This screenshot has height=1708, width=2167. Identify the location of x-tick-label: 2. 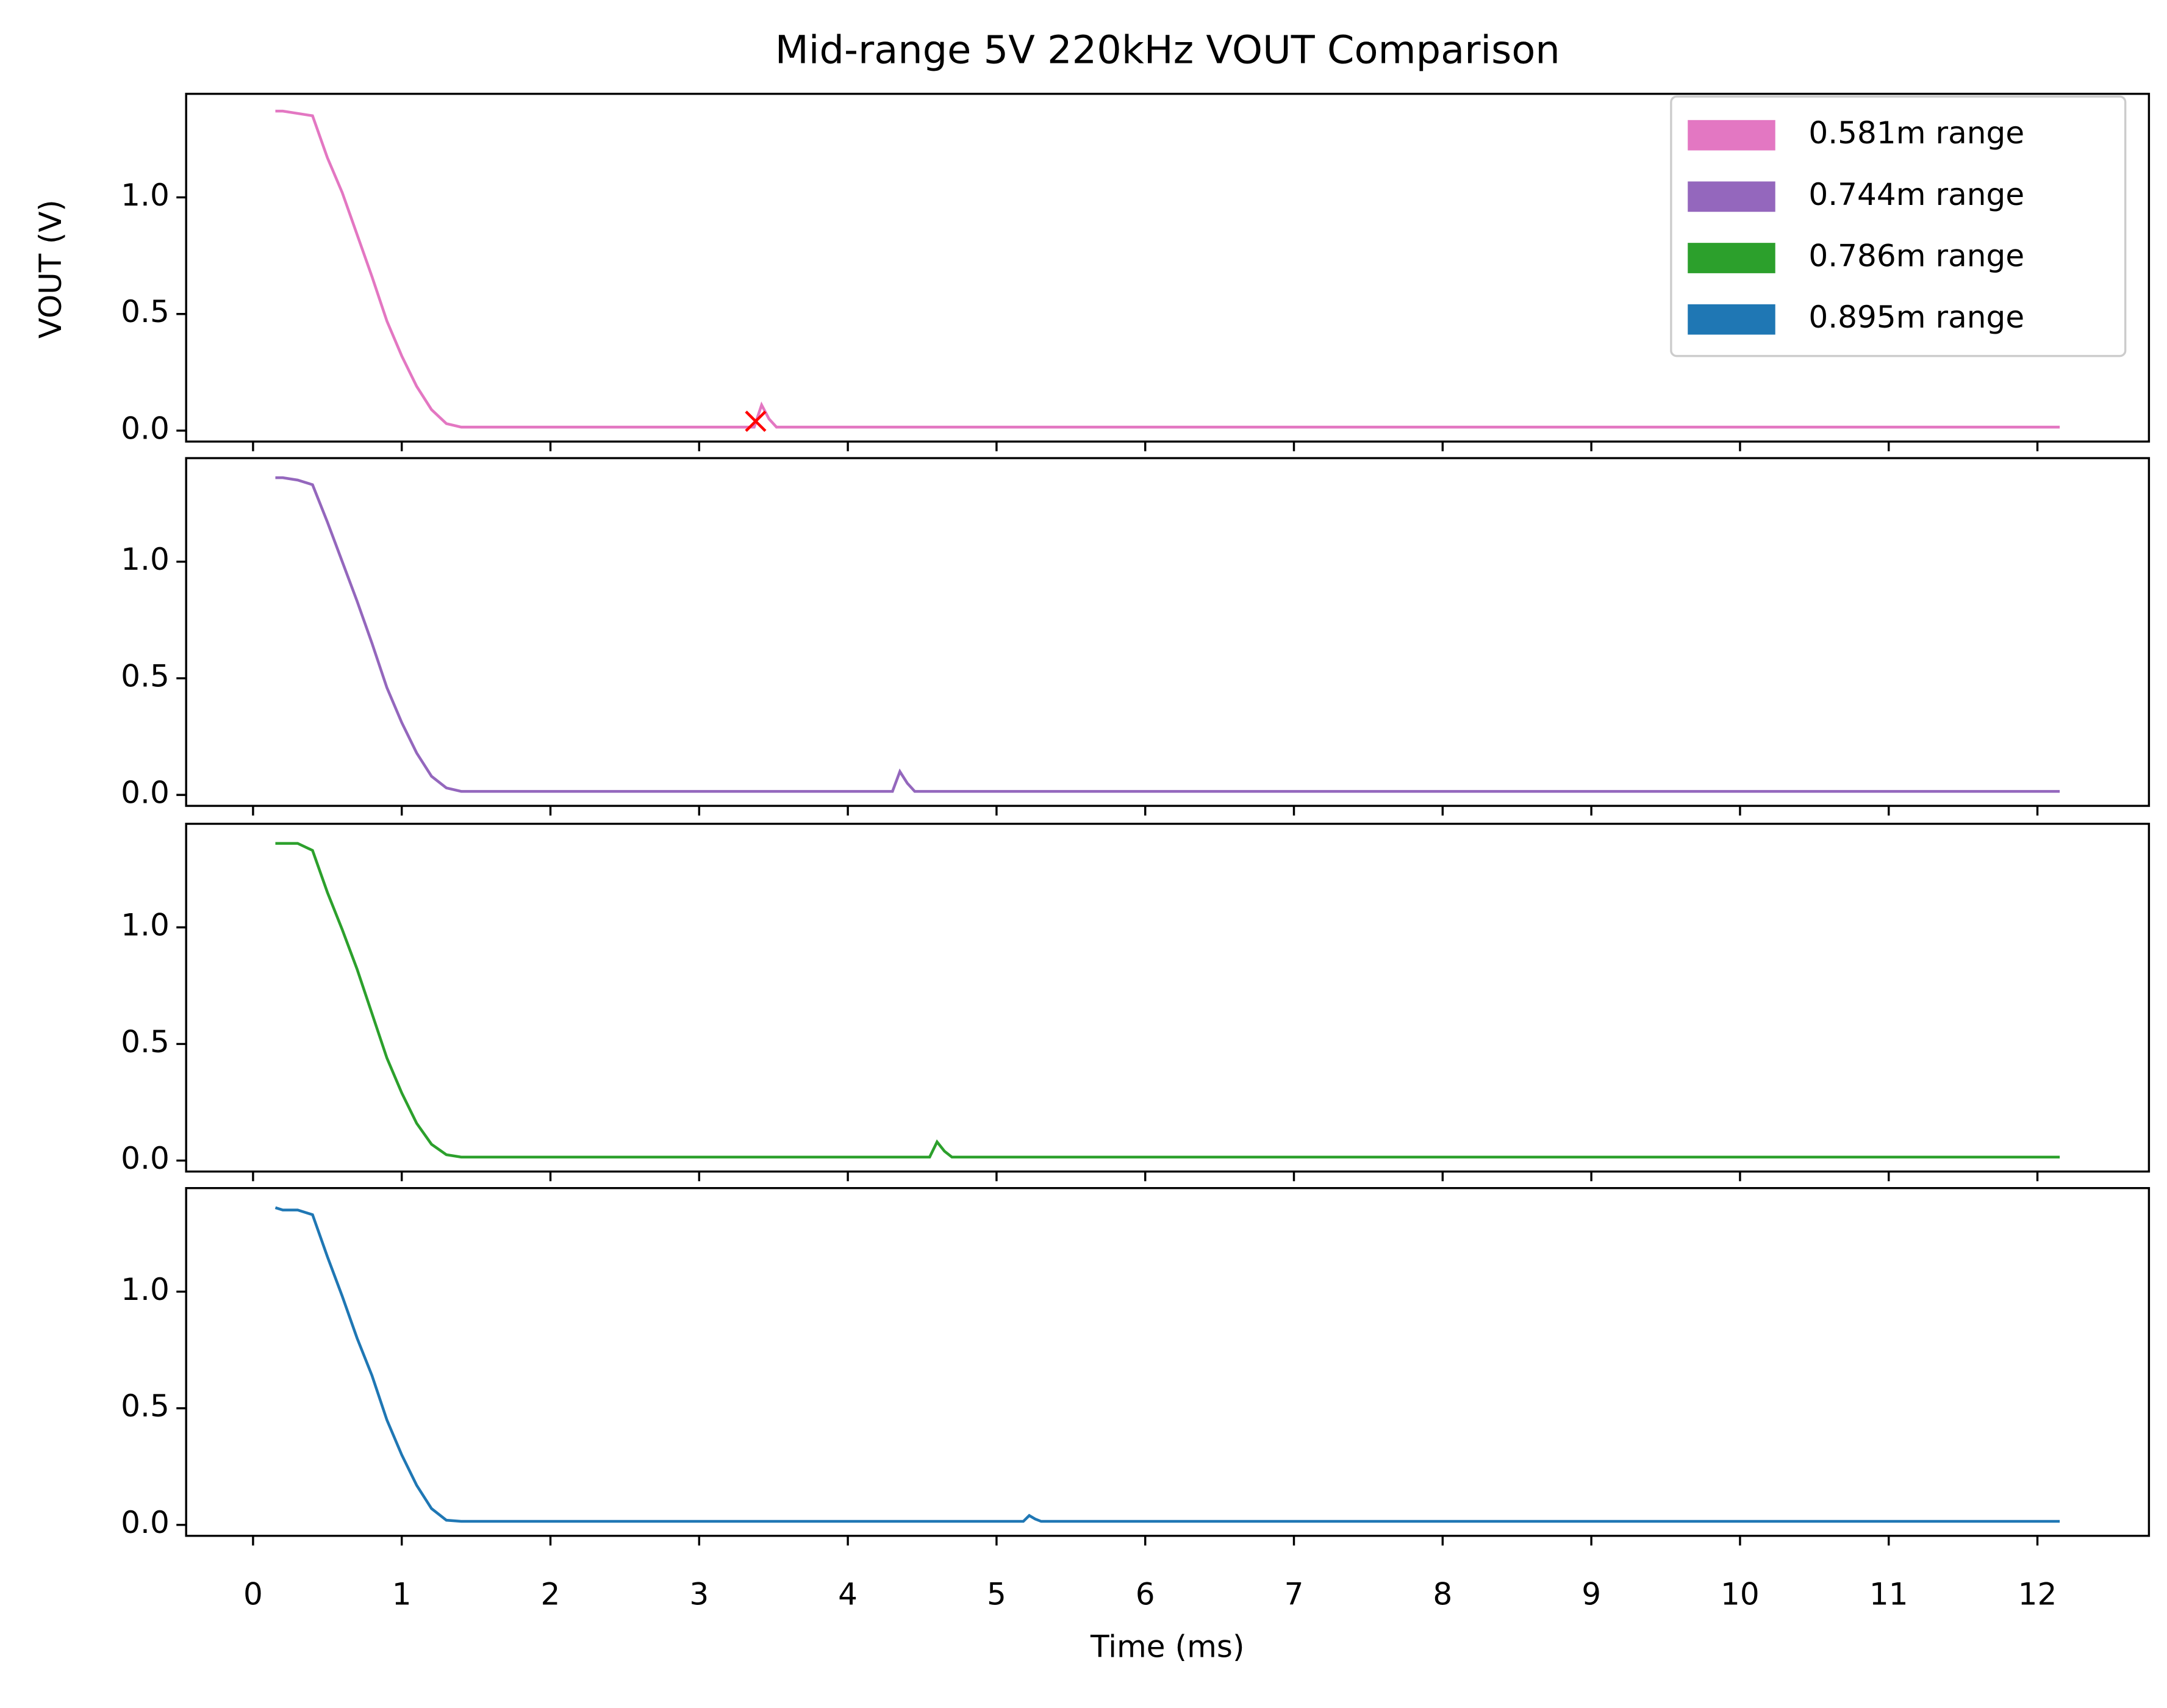
(551, 1594).